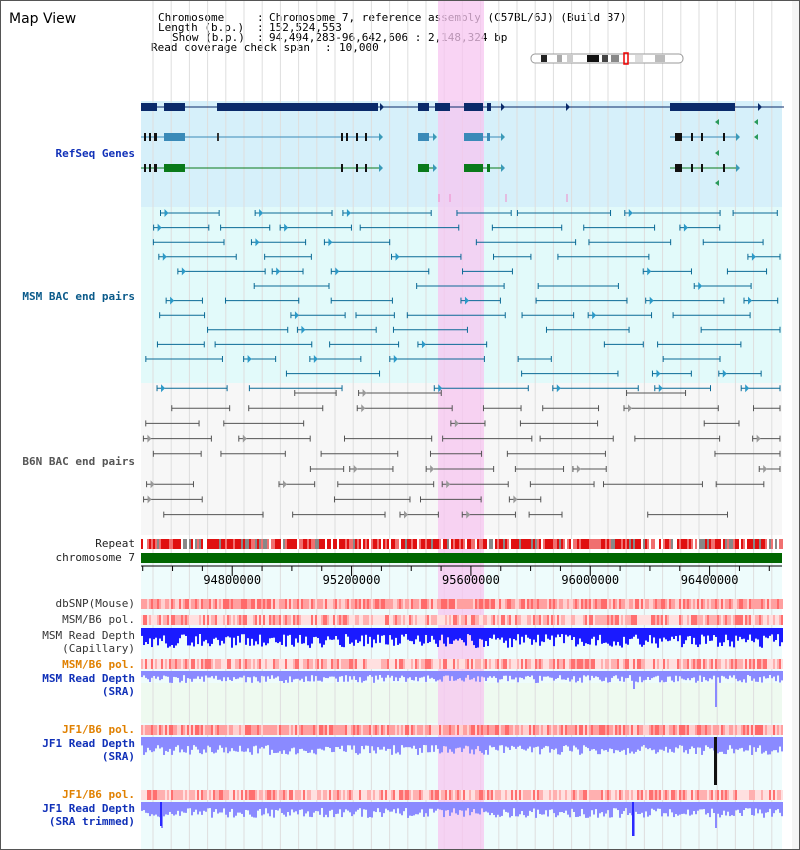 The width and height of the screenshot is (800, 850). Describe the element at coordinates (78, 296) in the screenshot. I see `track-label-msm-bac: MSM BAC end pairs` at that location.